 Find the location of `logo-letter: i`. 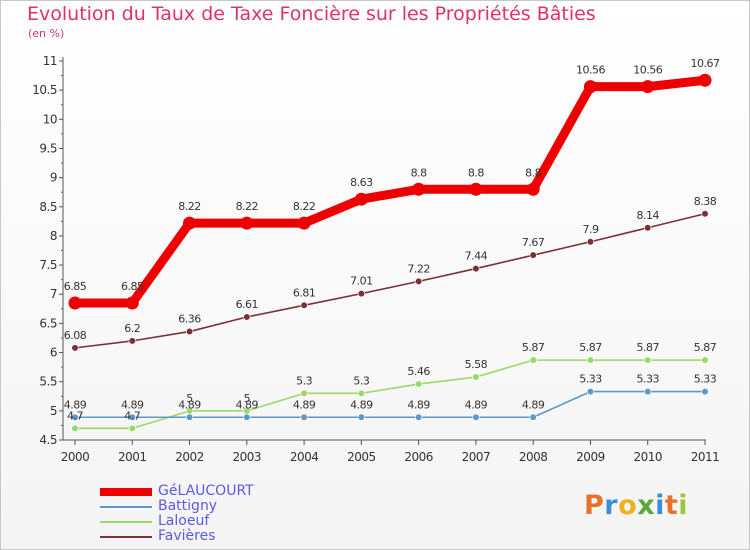

logo-letter: i is located at coordinates (683, 505).